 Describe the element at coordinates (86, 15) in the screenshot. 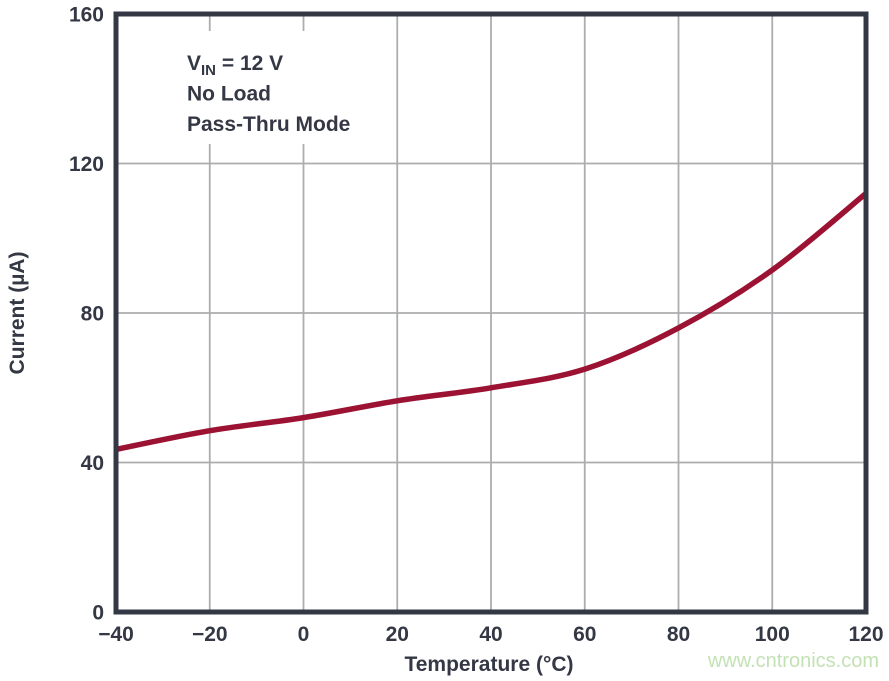

I see `y-tick-label: 160` at that location.